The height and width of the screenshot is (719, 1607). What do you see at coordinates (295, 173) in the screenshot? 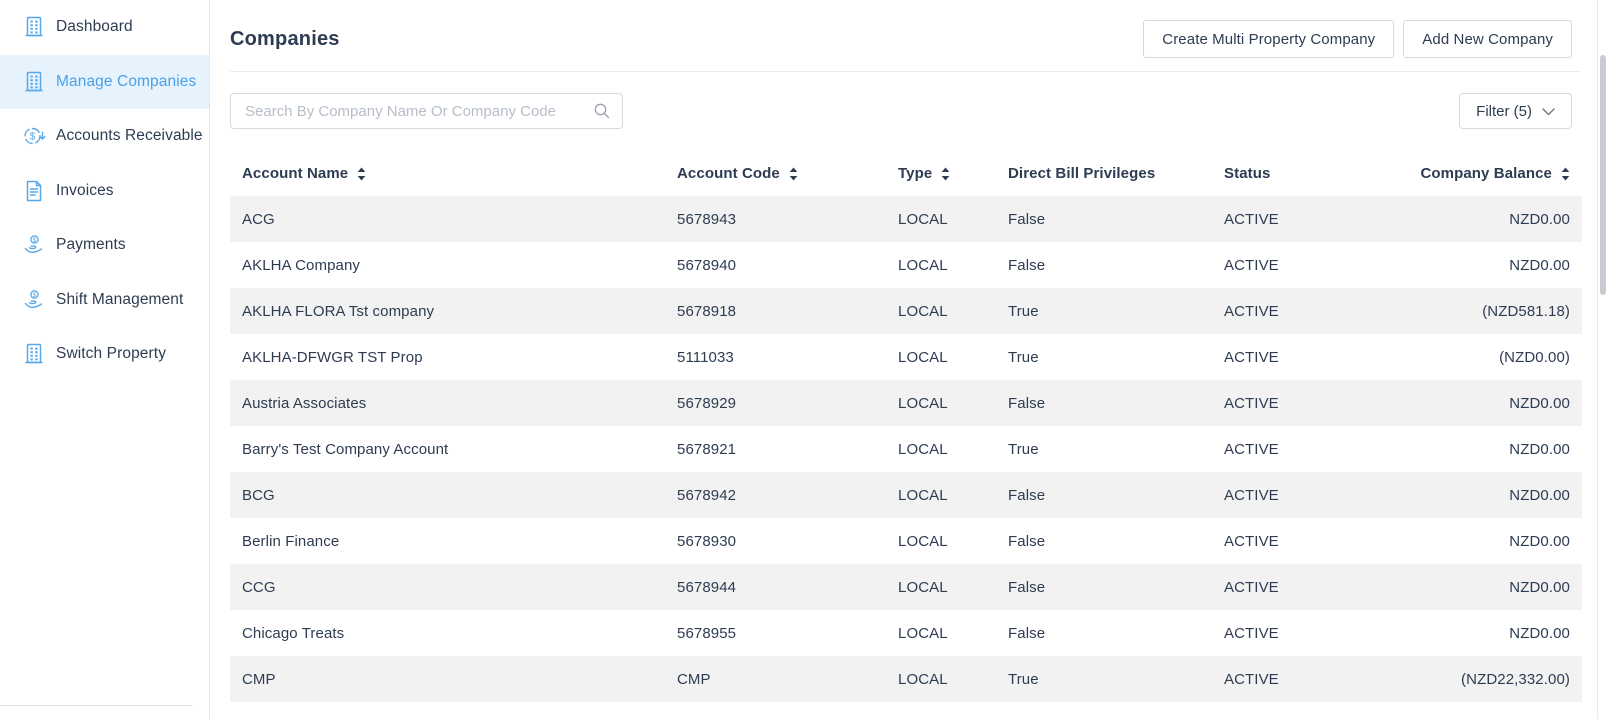
I see `column-header-label: Account Name` at bounding box center [295, 173].